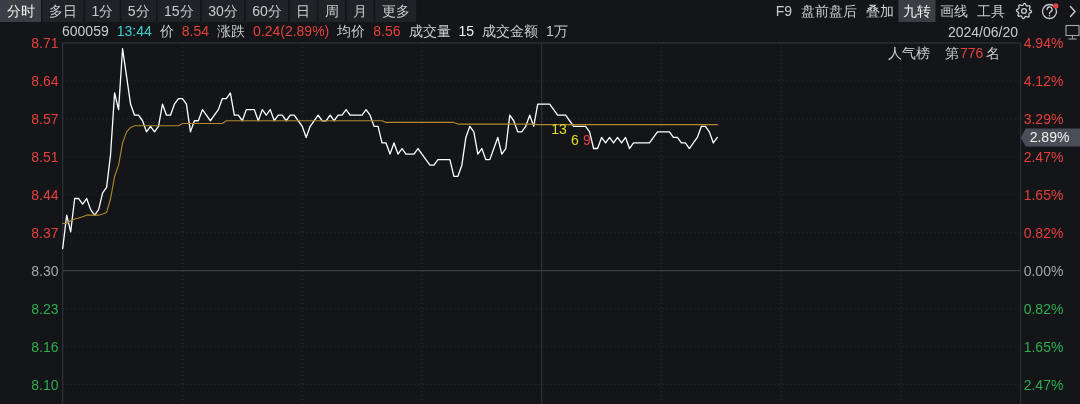  I want to click on text: 成交量, so click(429, 31).